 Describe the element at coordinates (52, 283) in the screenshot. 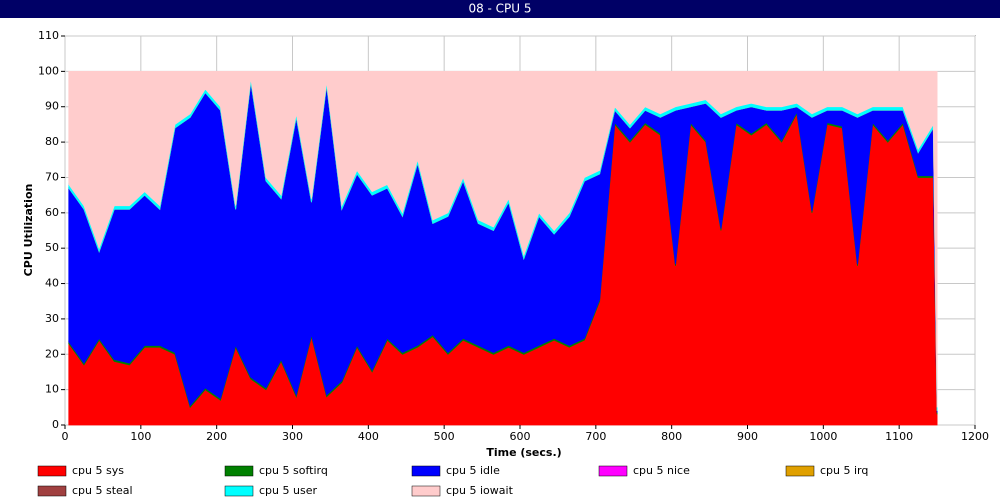

I see `y-tick-label: 40` at that location.